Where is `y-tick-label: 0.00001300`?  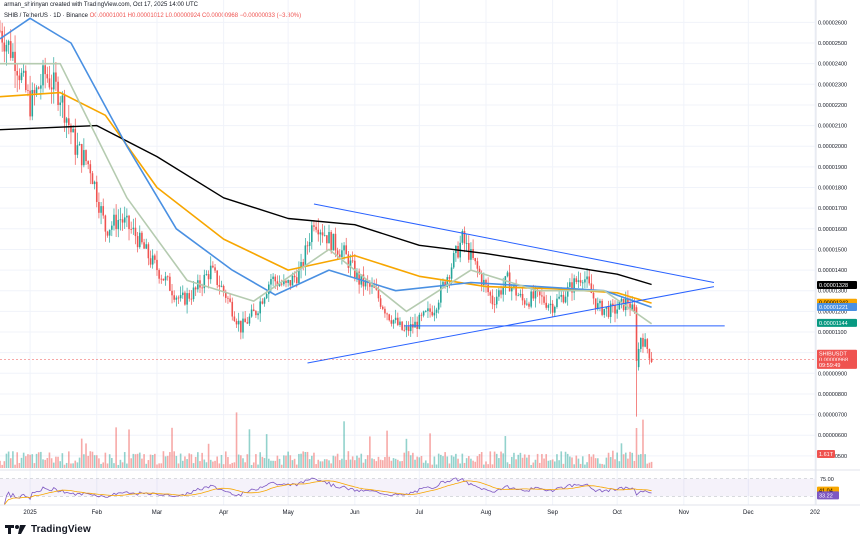 y-tick-label: 0.00001300 is located at coordinates (832, 292).